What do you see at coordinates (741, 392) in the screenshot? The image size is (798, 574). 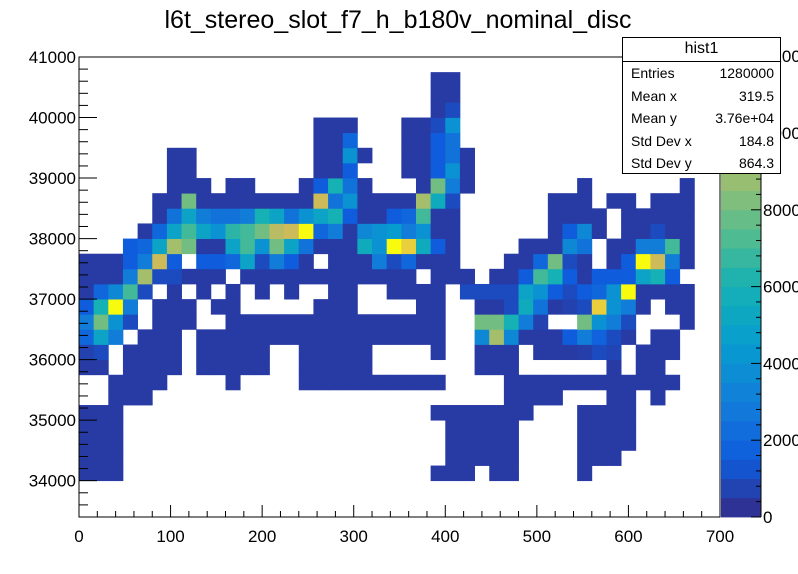 I see `palette-band` at bounding box center [741, 392].